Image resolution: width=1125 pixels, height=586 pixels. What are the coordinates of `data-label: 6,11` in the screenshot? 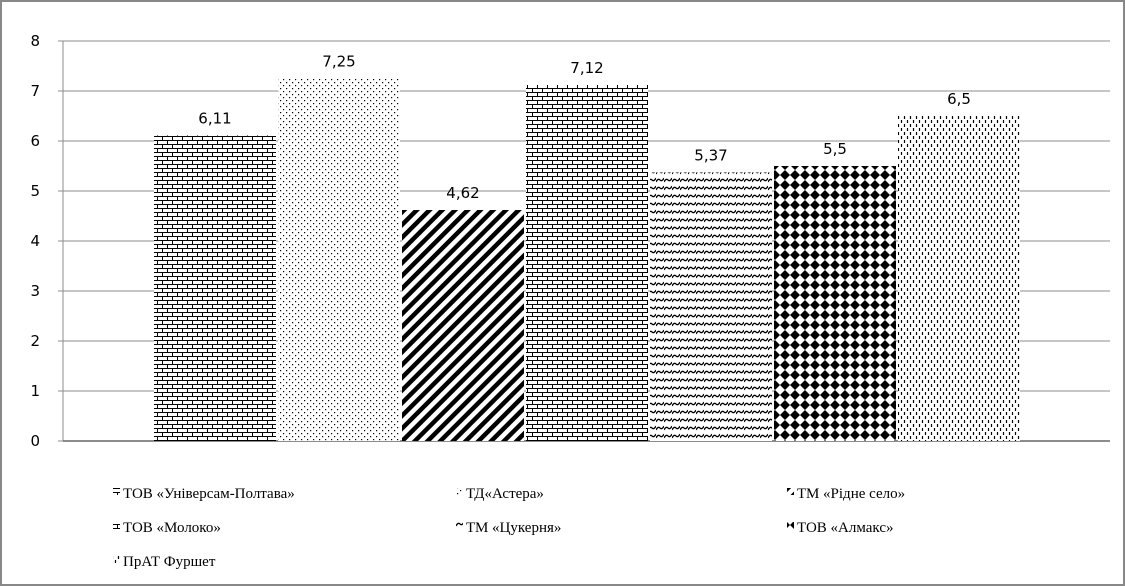 It's located at (214, 119).